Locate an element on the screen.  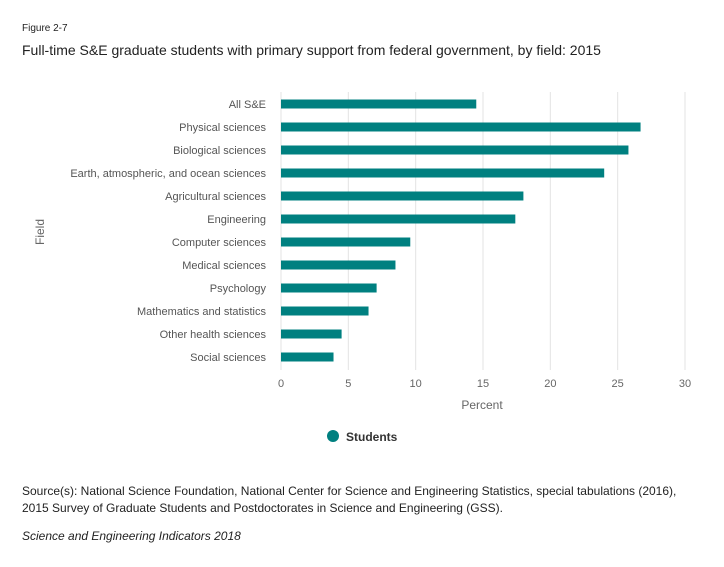
y-tick-label: Biological sciences is located at coordinates (219, 151).